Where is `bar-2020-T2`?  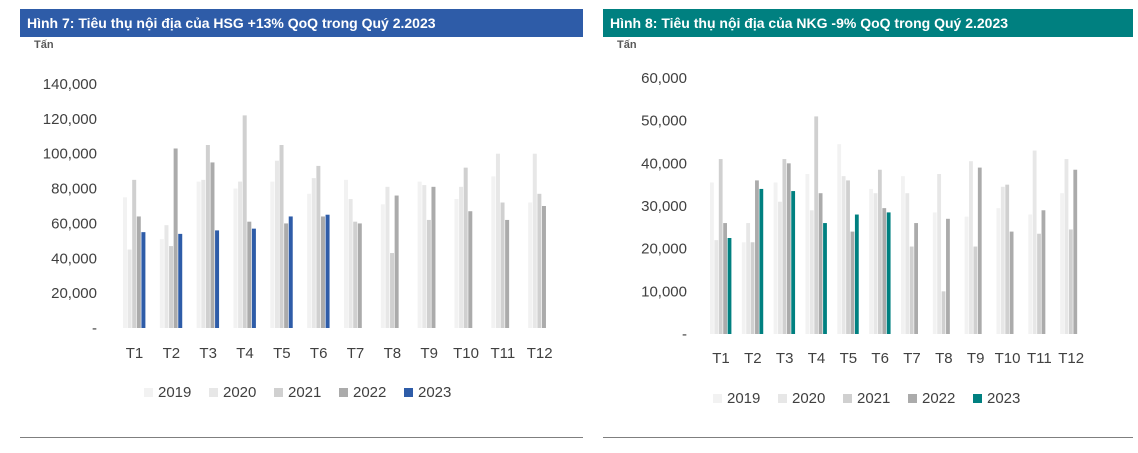 bar-2020-T2 is located at coordinates (748, 278).